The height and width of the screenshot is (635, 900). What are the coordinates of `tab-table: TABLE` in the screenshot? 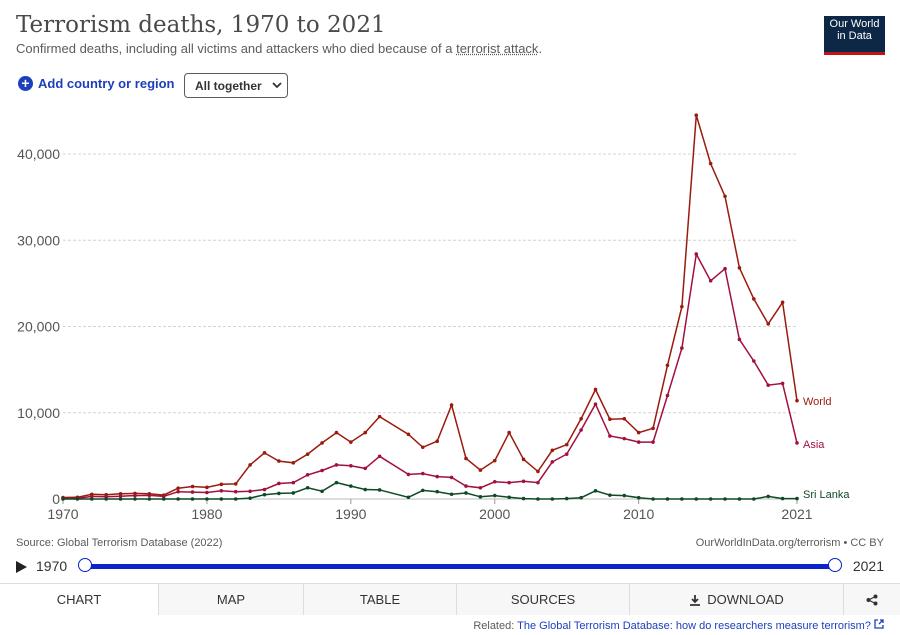 It's located at (379, 599).